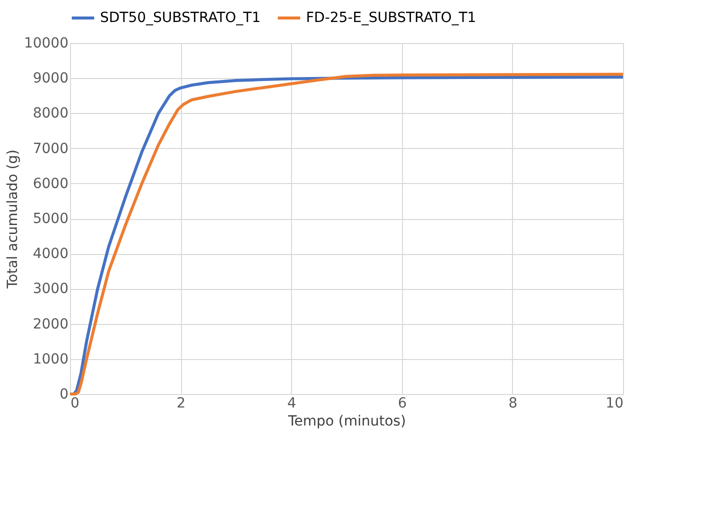  I want to click on legend-label: FD-25-E_SUBSTRATO_T1, so click(391, 18).